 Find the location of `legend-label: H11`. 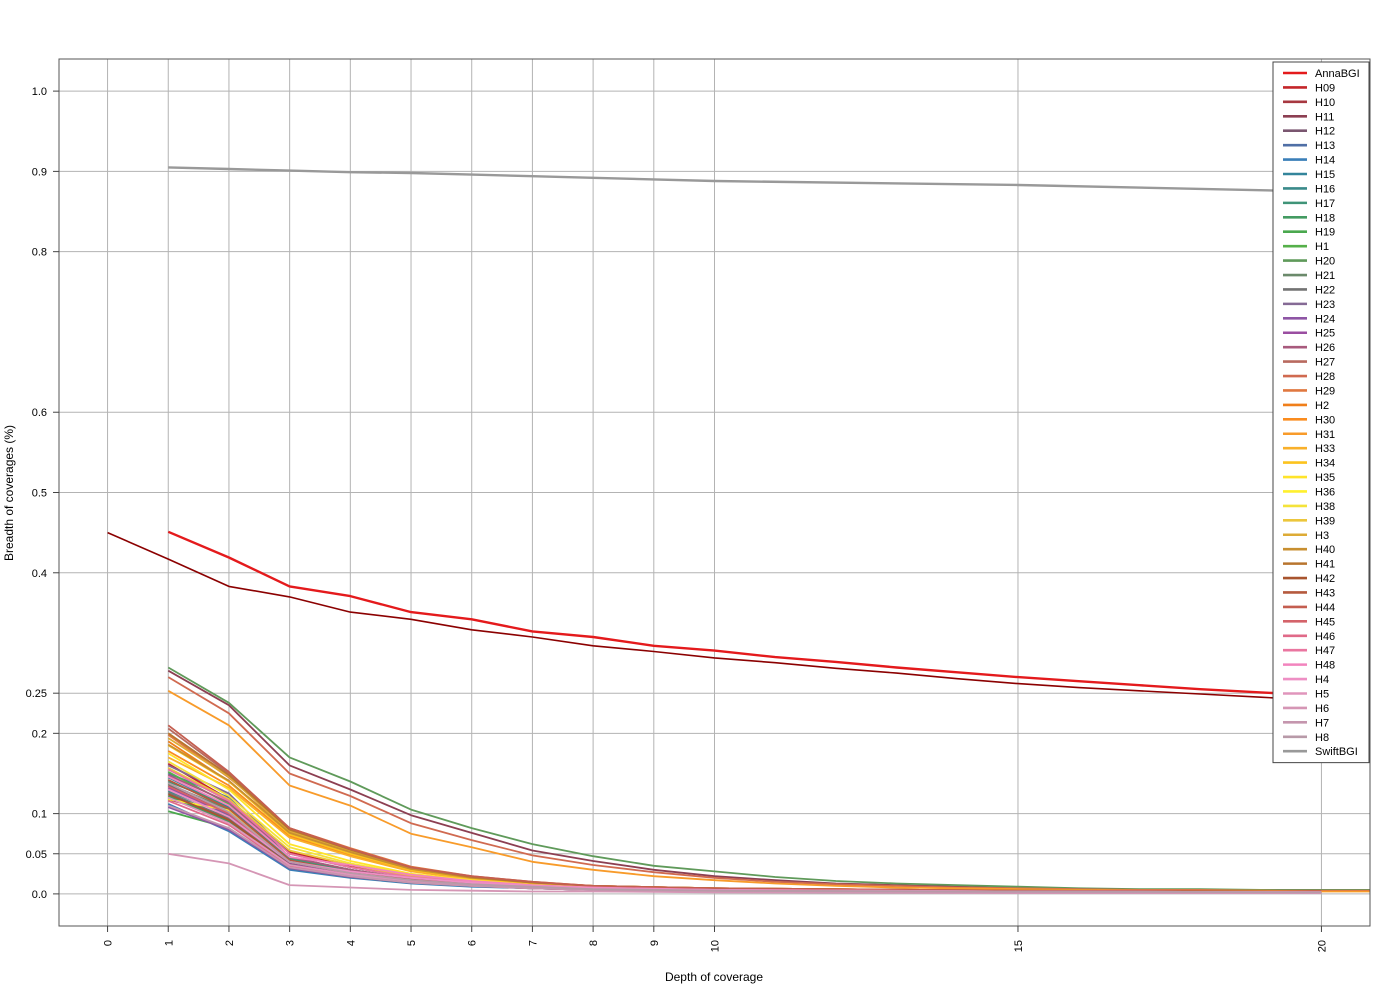

legend-label: H11 is located at coordinates (1324, 117).